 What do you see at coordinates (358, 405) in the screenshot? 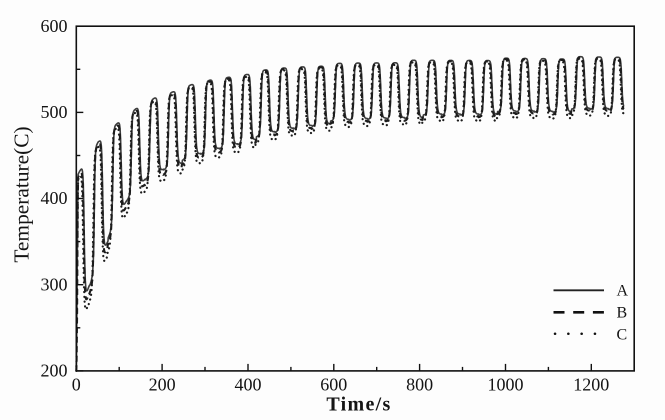
I see `svg-text: Time/s` at bounding box center [358, 405].